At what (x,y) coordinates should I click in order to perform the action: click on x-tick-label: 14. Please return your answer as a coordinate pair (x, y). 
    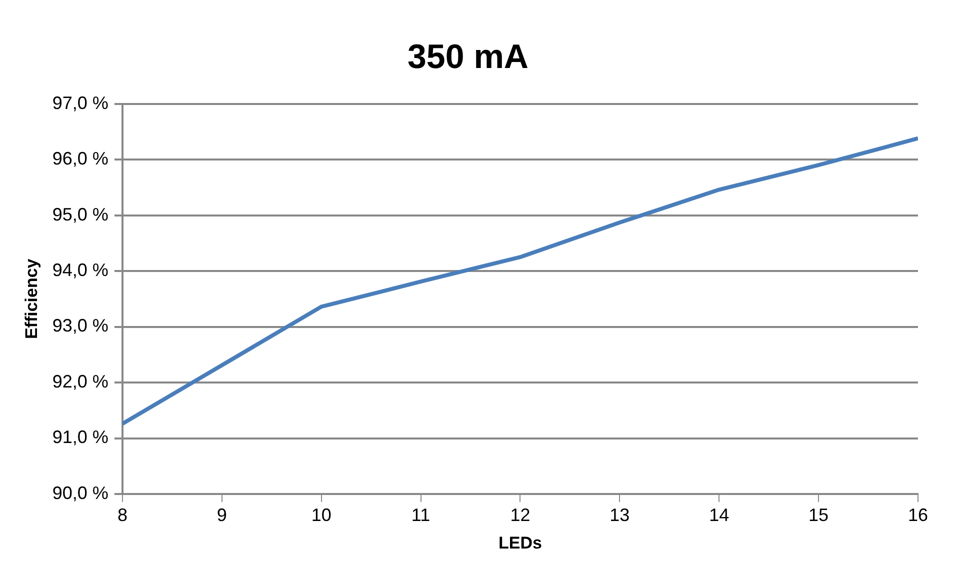
    Looking at the image, I should click on (719, 514).